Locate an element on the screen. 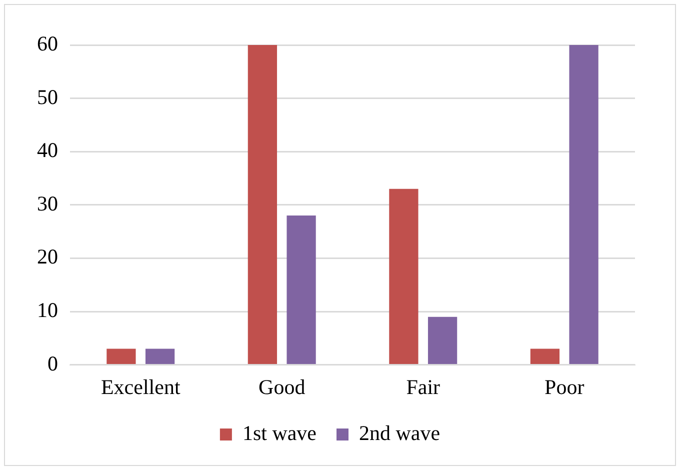  legend-label: 1st wave is located at coordinates (279, 433).